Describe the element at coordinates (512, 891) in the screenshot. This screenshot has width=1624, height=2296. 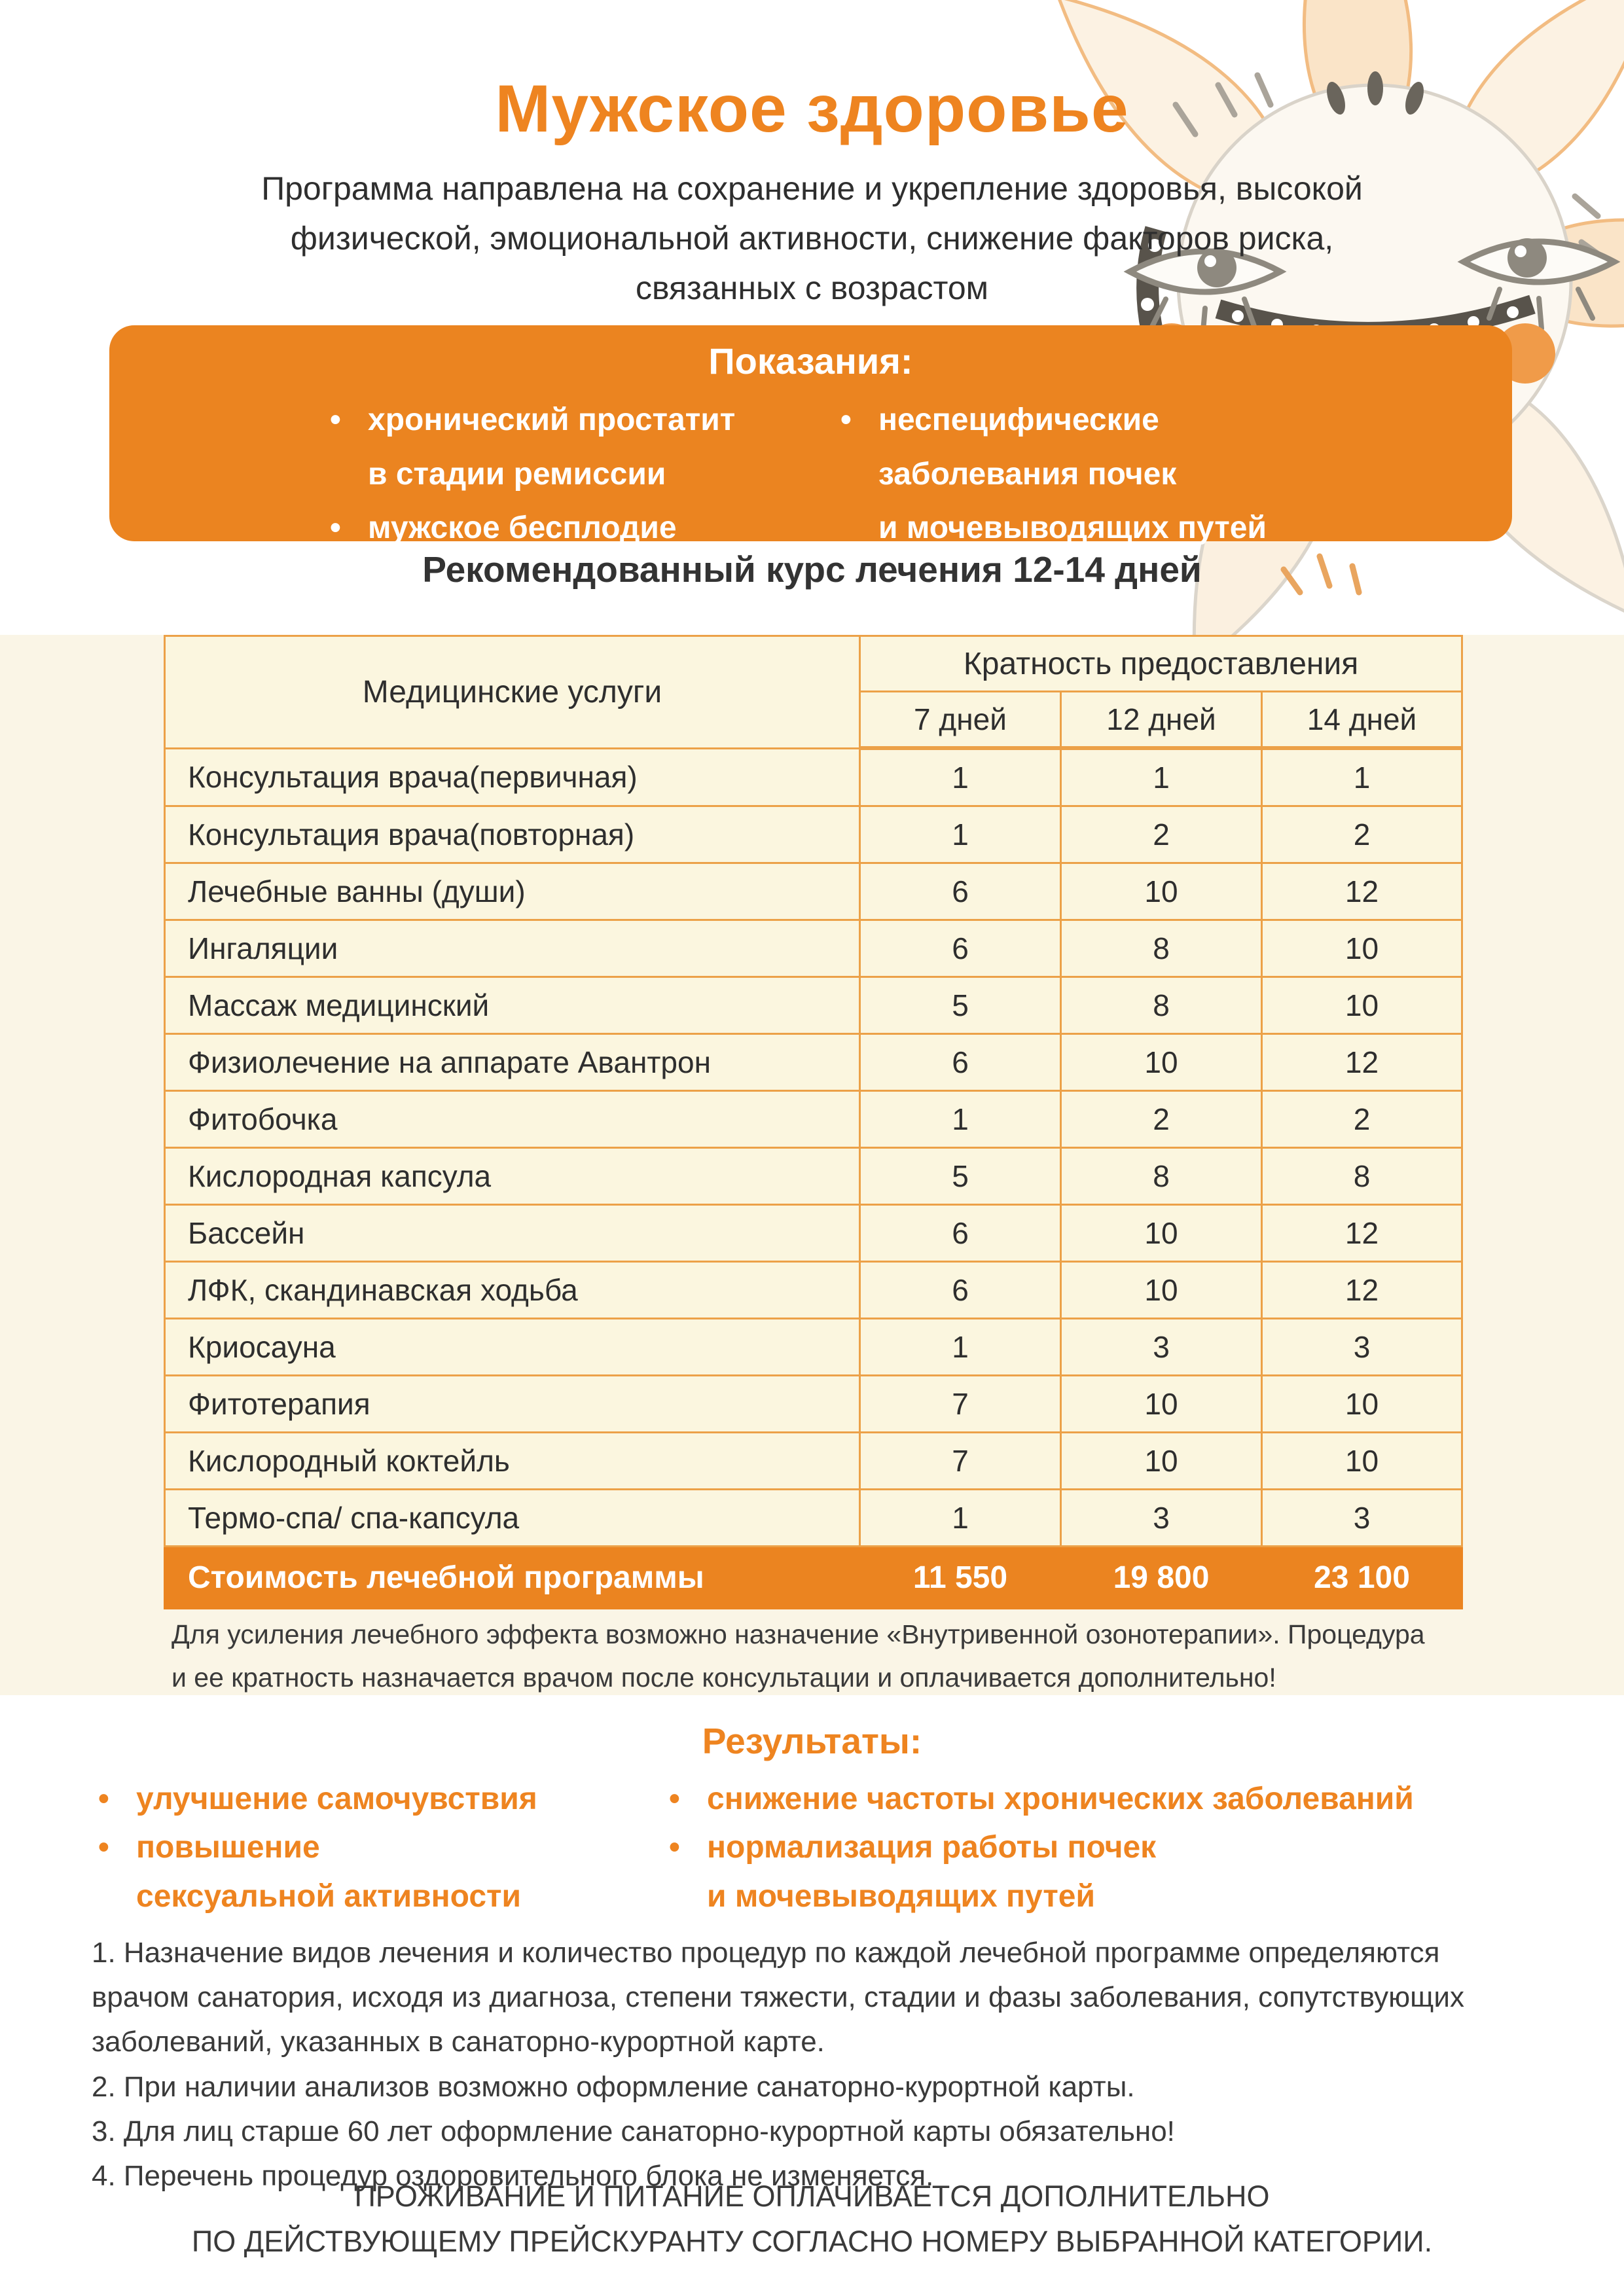
I see `service-cell: Лечебные ванны (души)` at that location.